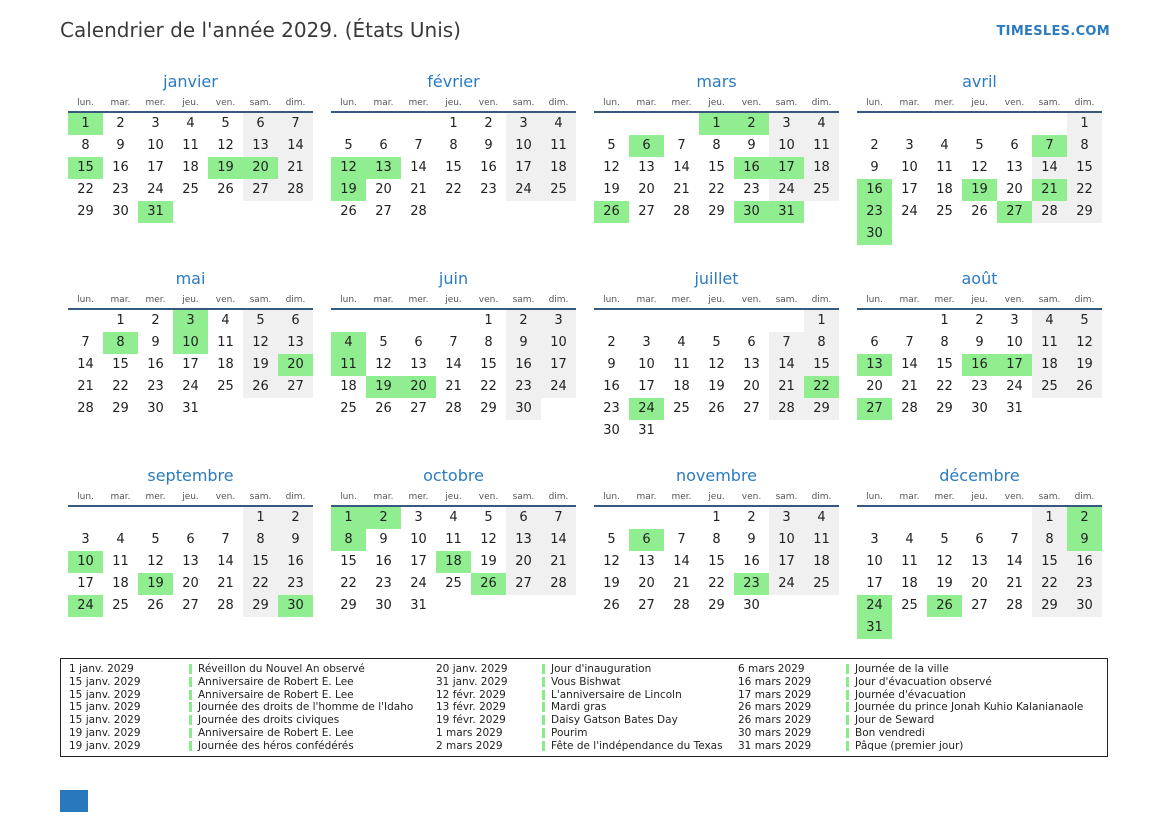  What do you see at coordinates (74, 801) in the screenshot?
I see `footer-logo` at bounding box center [74, 801].